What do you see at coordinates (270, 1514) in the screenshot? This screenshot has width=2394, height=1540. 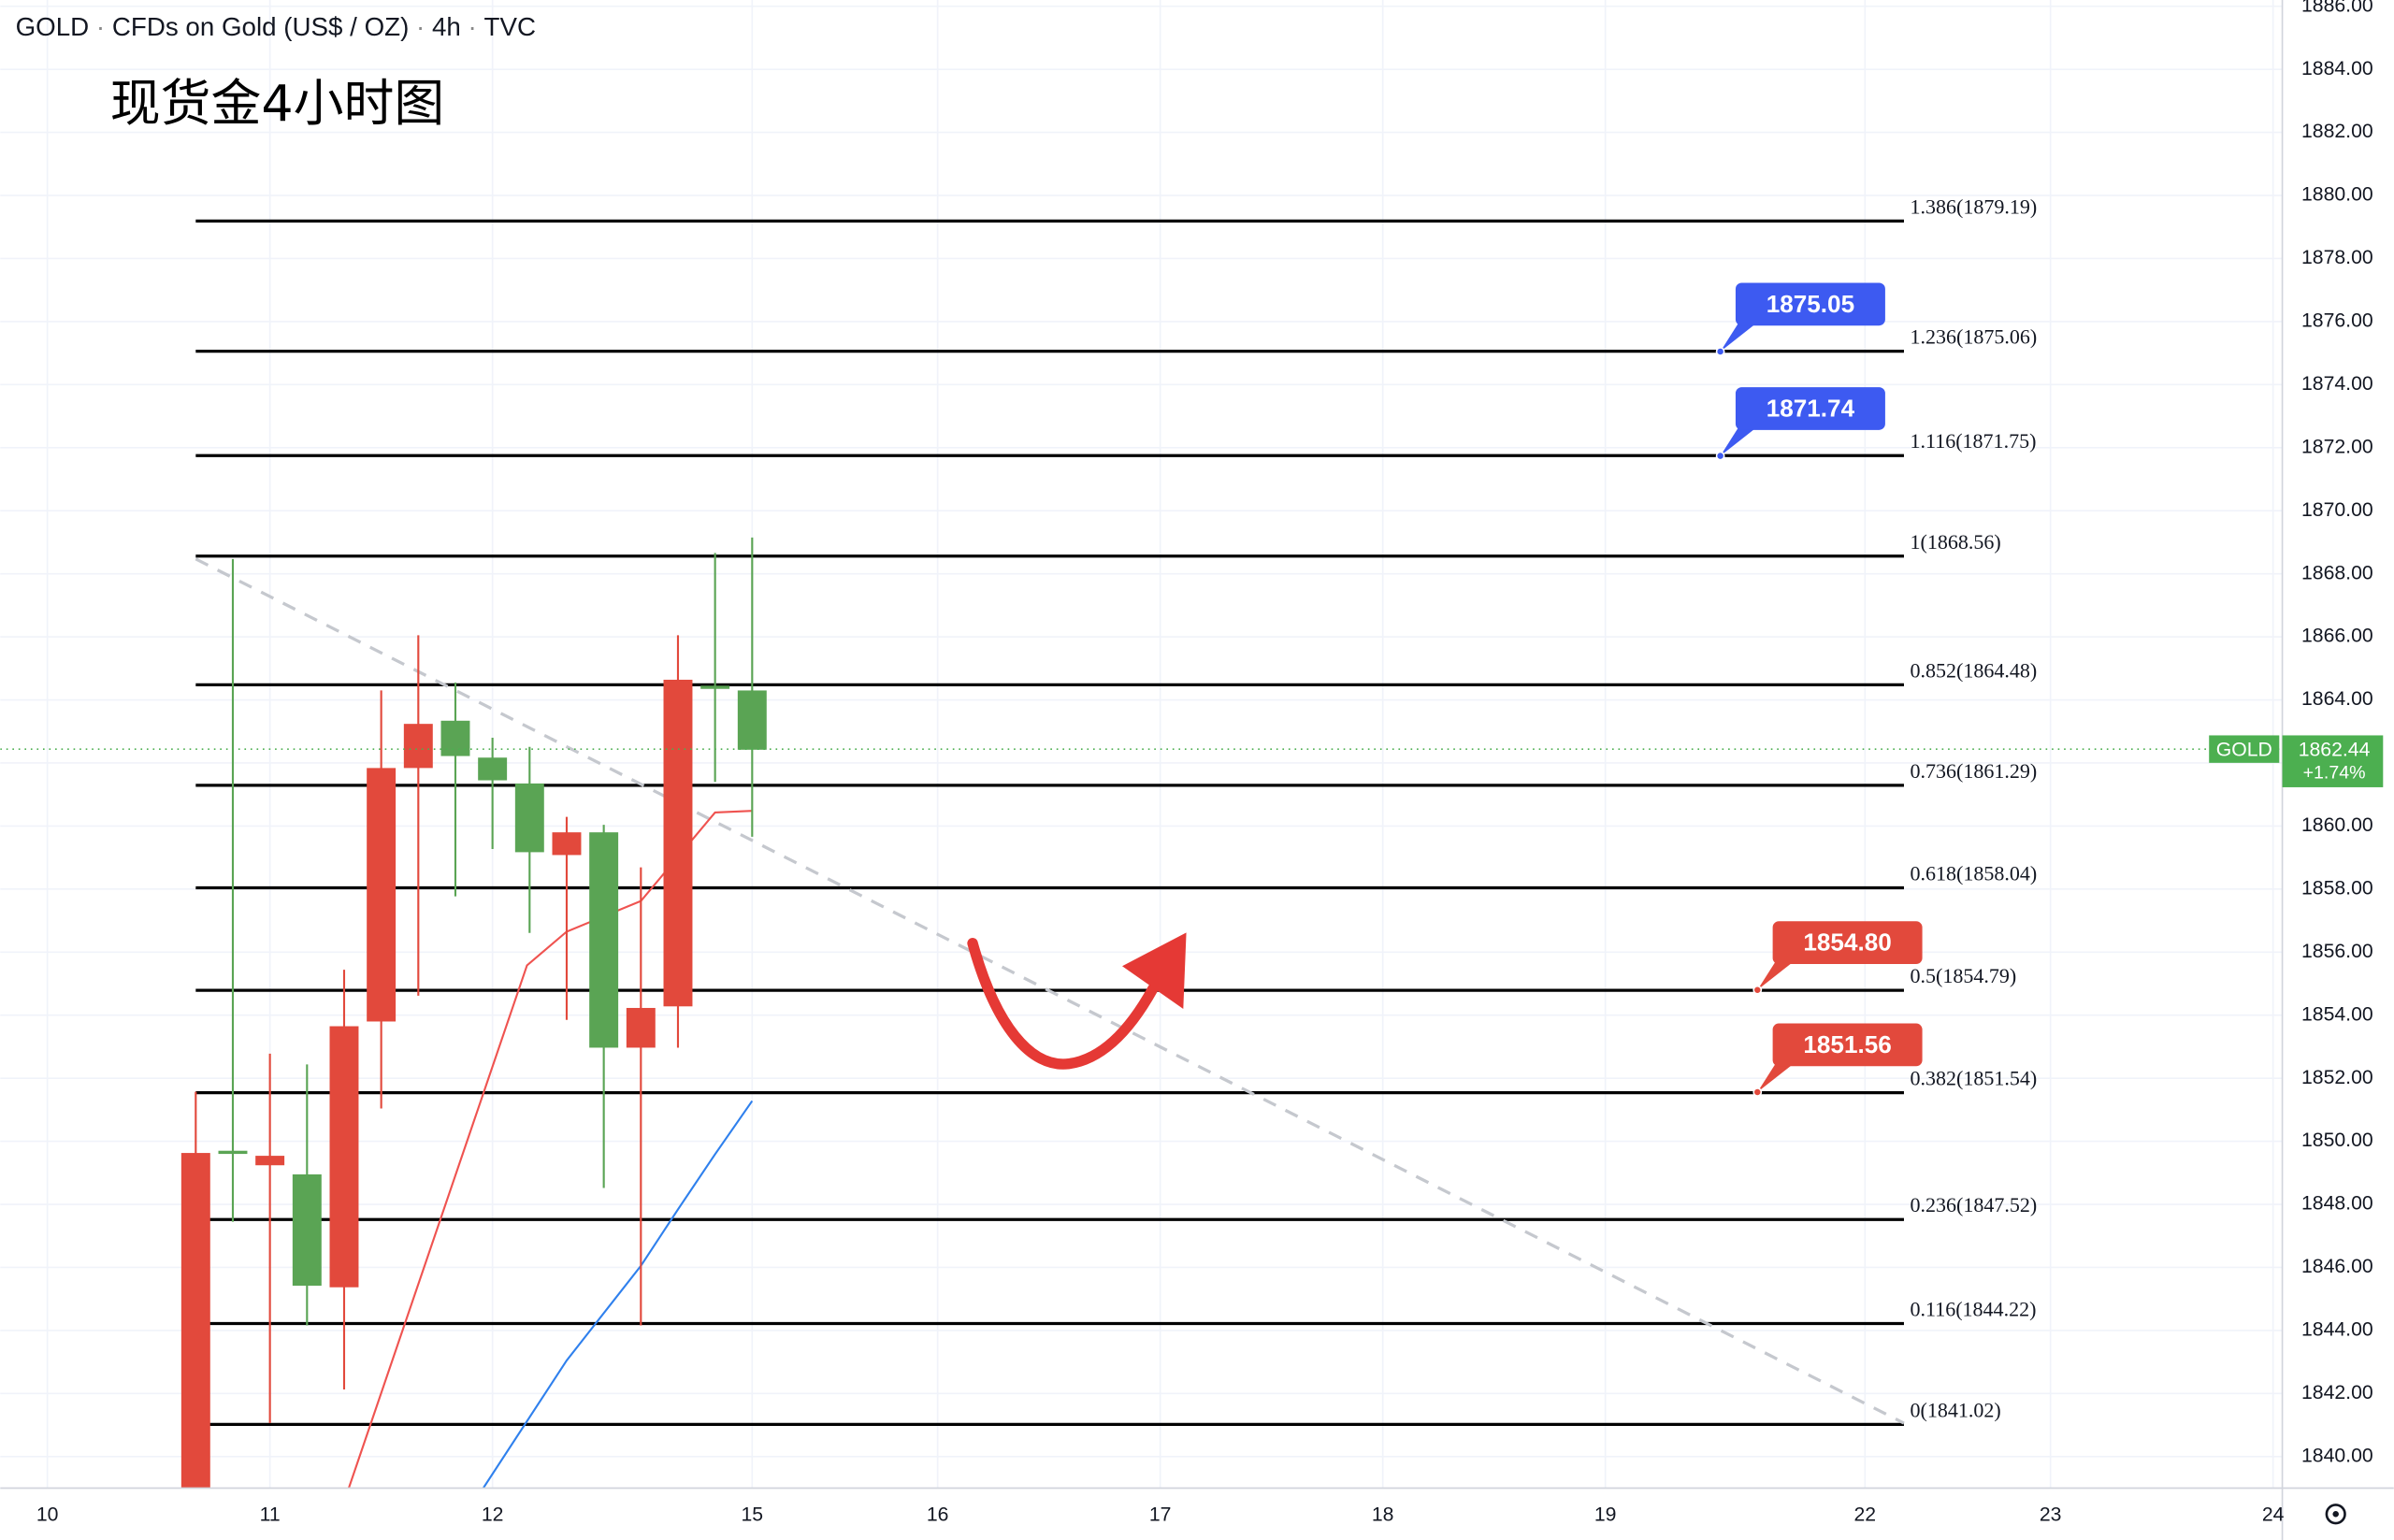 I see `x-tick-label: 11` at bounding box center [270, 1514].